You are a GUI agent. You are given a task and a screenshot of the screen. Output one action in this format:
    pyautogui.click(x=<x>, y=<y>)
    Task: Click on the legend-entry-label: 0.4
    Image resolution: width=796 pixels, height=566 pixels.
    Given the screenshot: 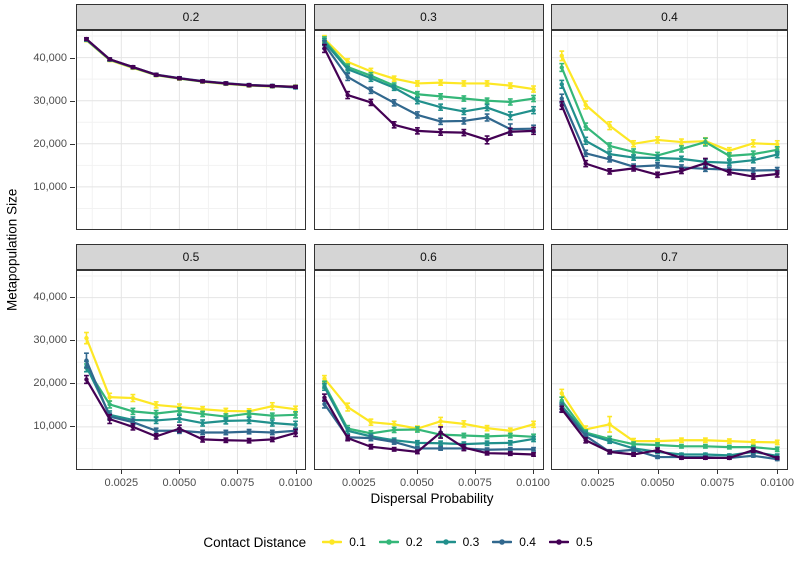 What is the action you would take?
    pyautogui.click(x=527, y=542)
    